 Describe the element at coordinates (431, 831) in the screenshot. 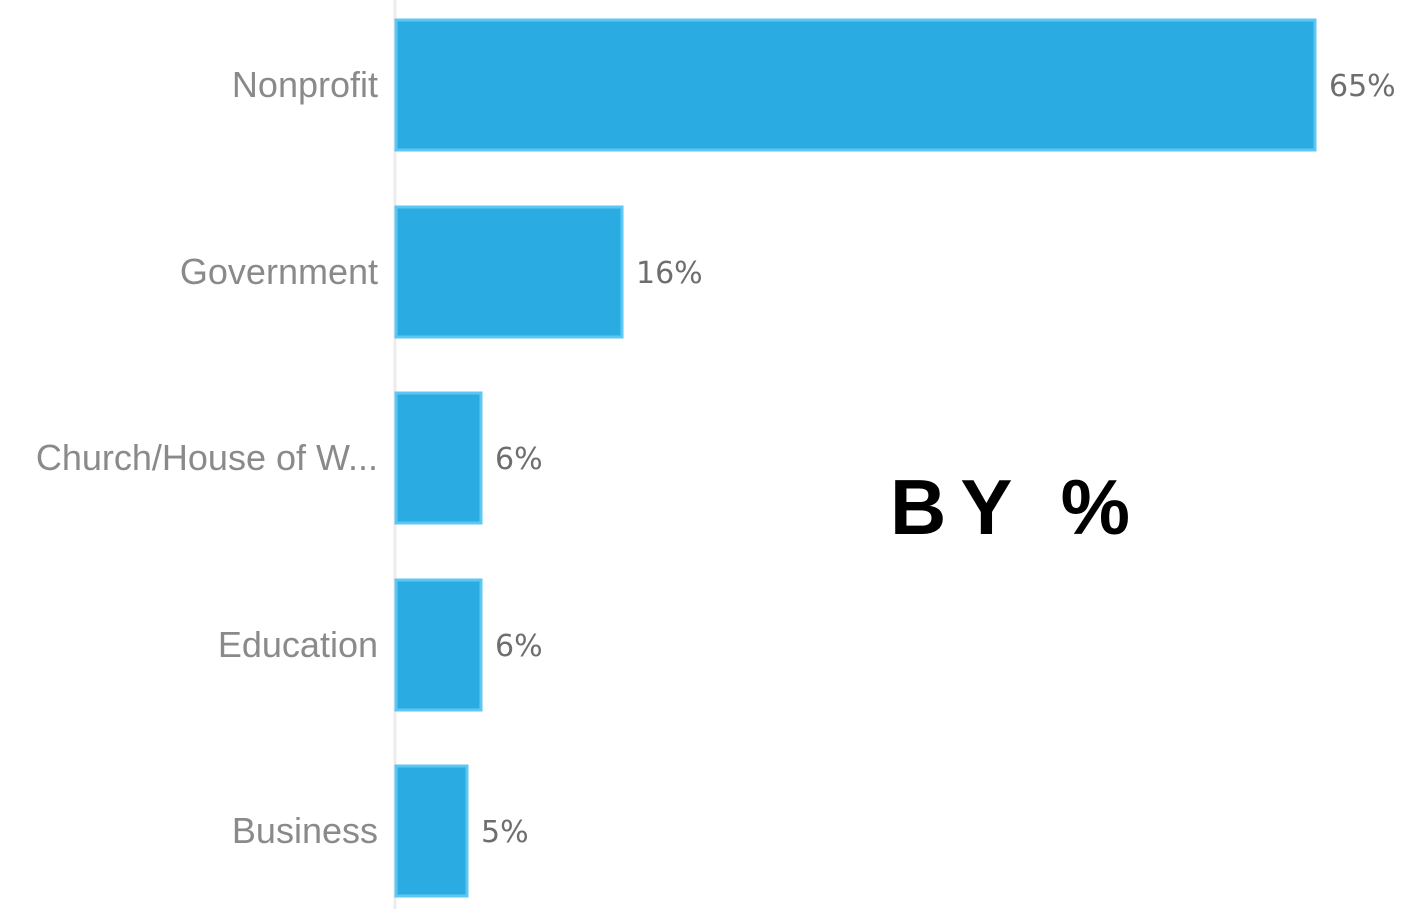

I see `bar-business` at that location.